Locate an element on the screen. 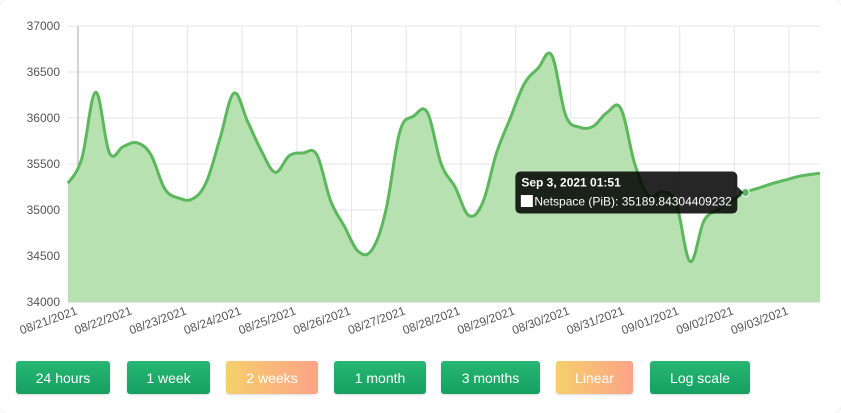 This screenshot has height=413, width=841. y-tick-label: 34500 is located at coordinates (44, 256).